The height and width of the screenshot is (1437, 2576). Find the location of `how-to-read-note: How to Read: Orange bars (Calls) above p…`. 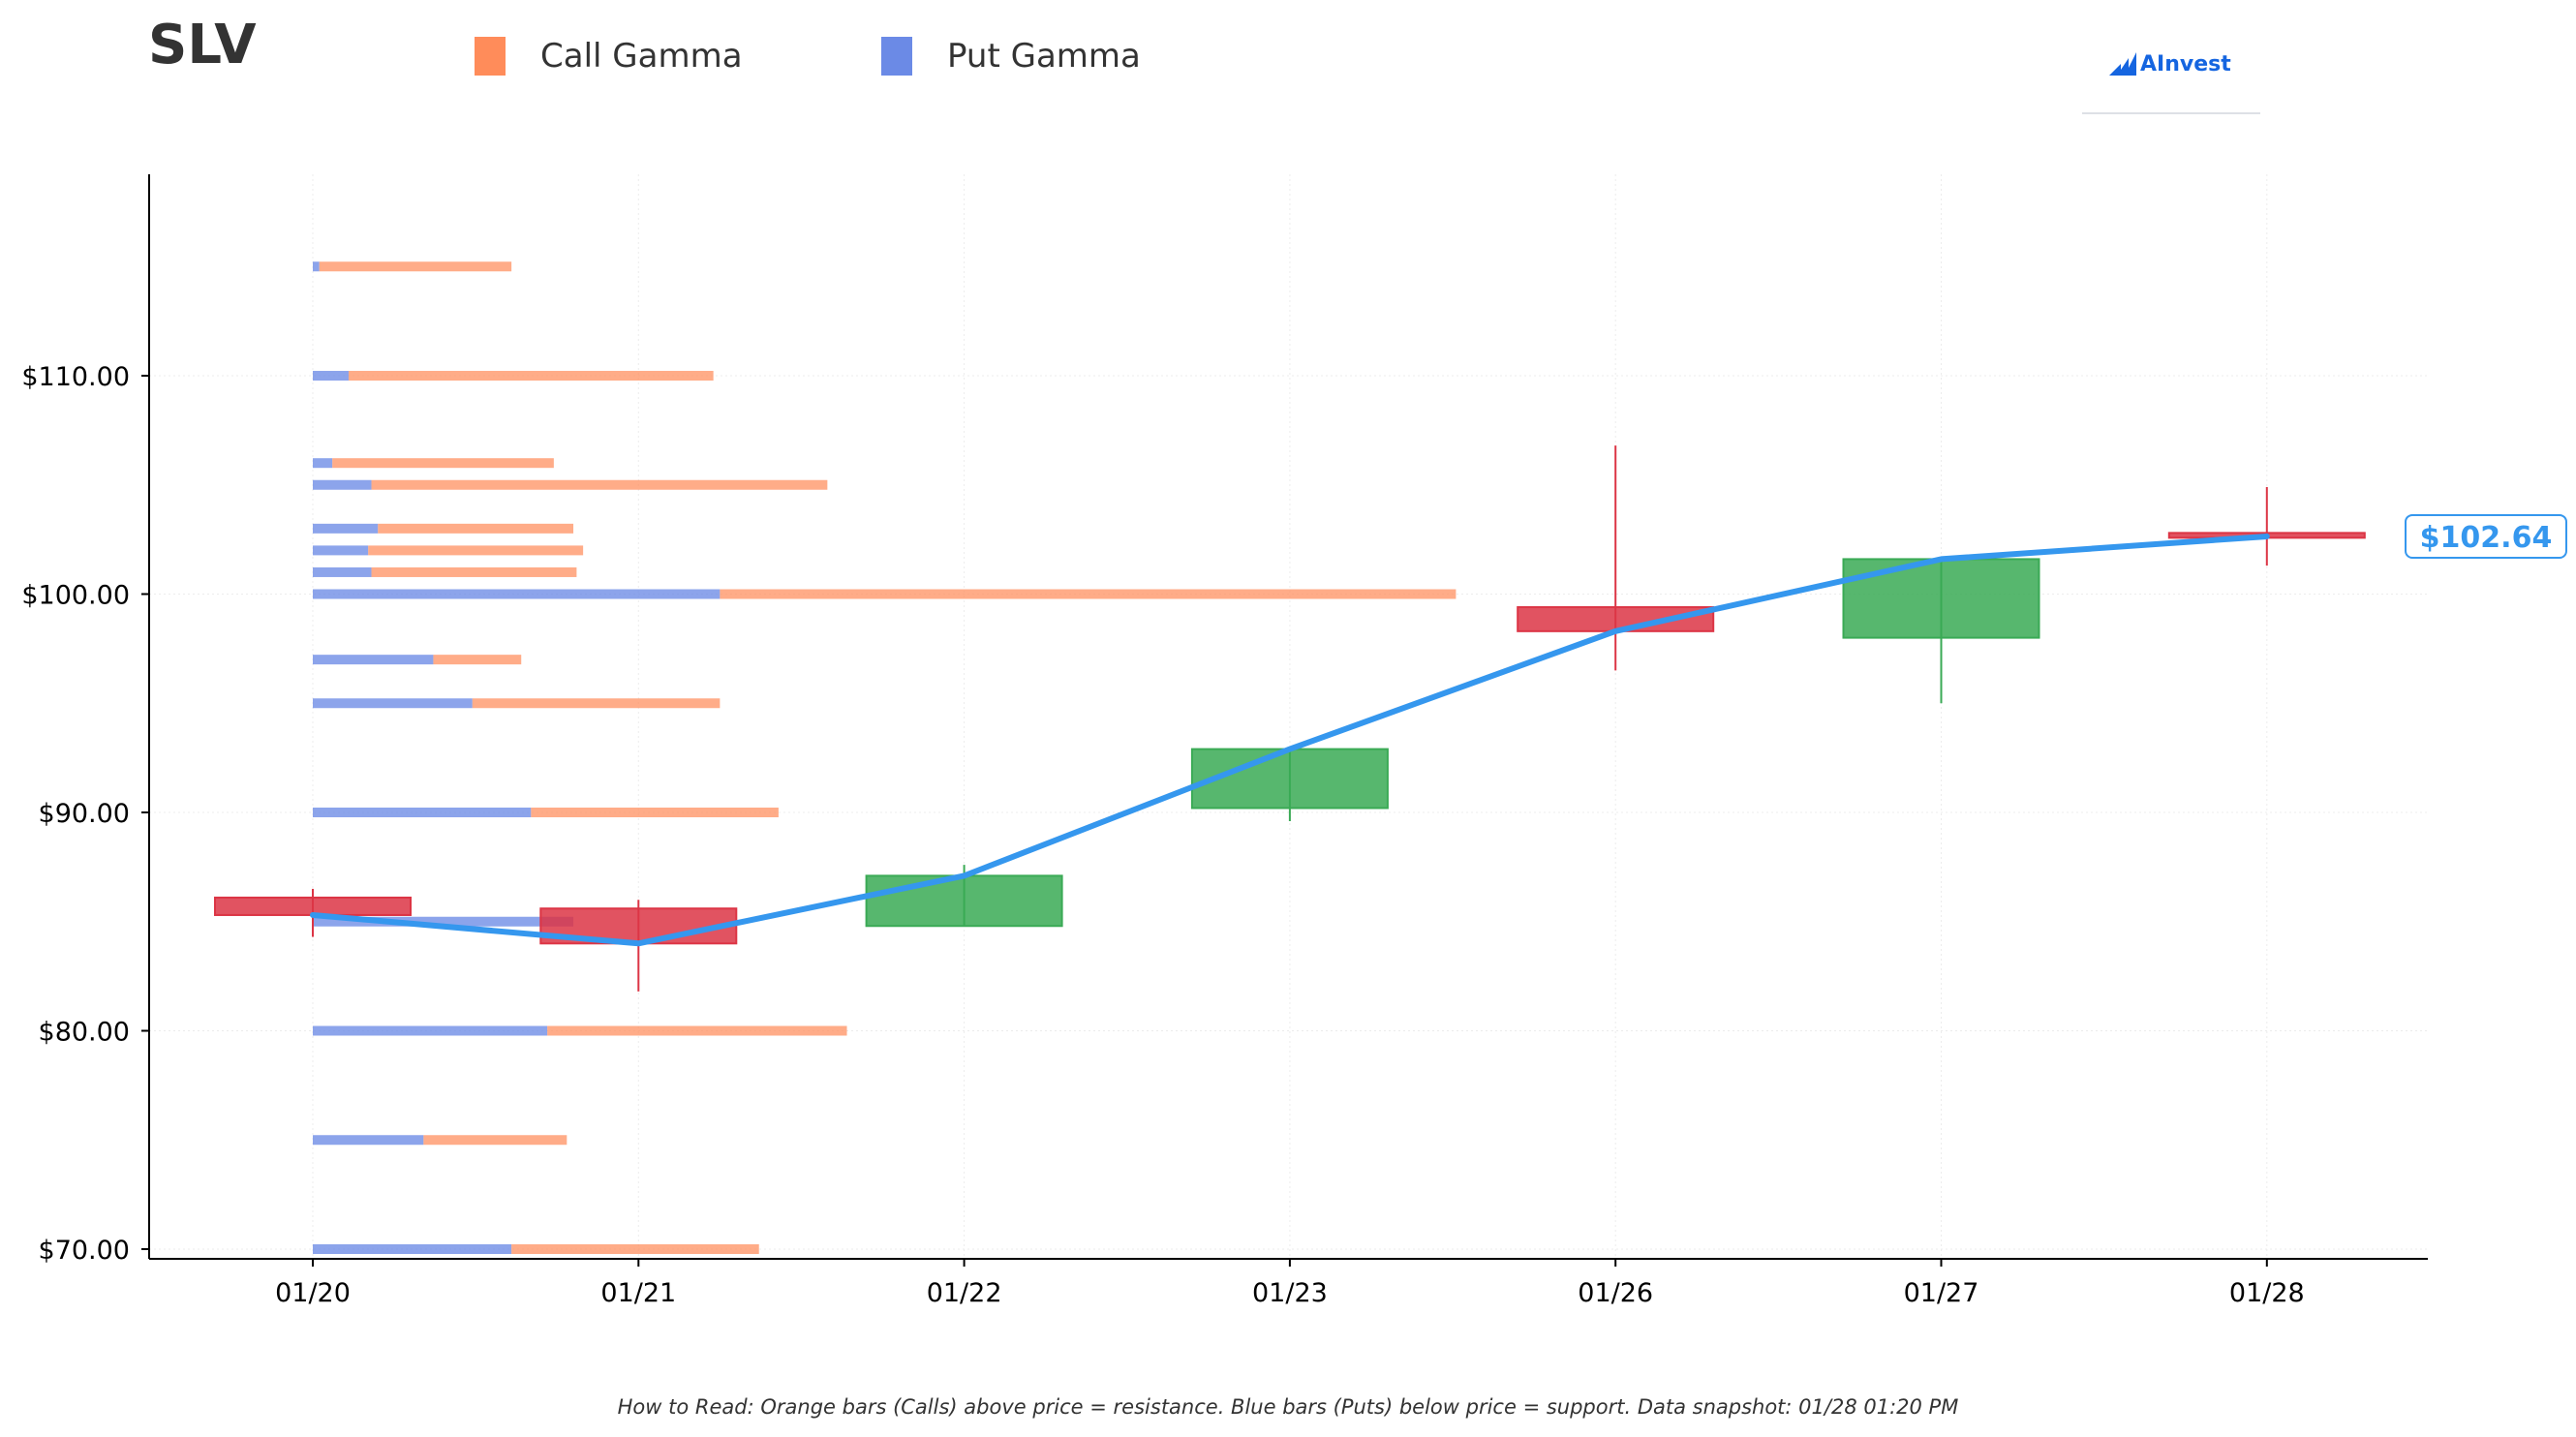

how-to-read-note: How to Read: Orange bars (Calls) above p… is located at coordinates (1288, 1407).